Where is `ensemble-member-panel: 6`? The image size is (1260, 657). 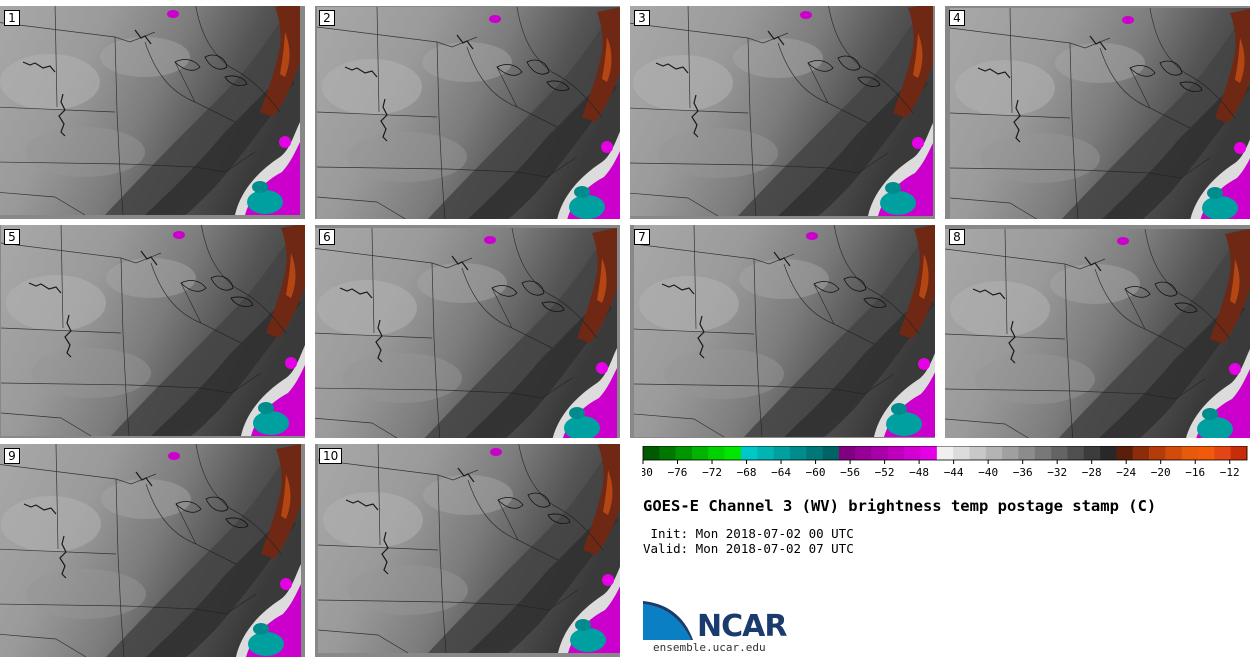 ensemble-member-panel: 6 is located at coordinates (467, 331).